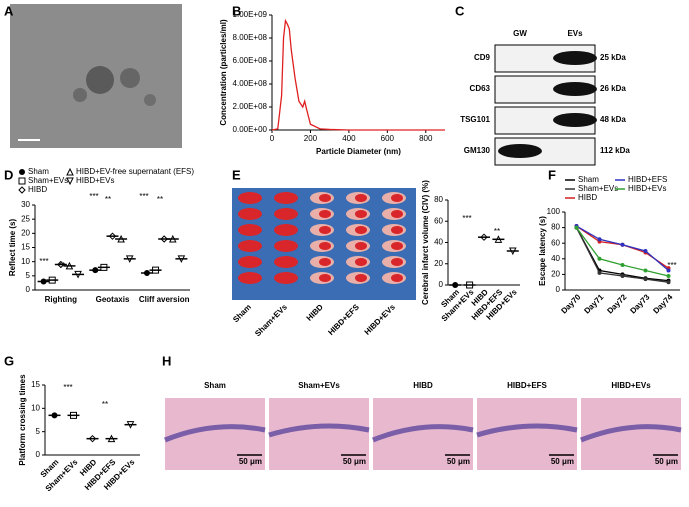 The width and height of the screenshot is (689, 507). What do you see at coordinates (588, 179) in the screenshot?
I see `legend-label: Sham` at bounding box center [588, 179].